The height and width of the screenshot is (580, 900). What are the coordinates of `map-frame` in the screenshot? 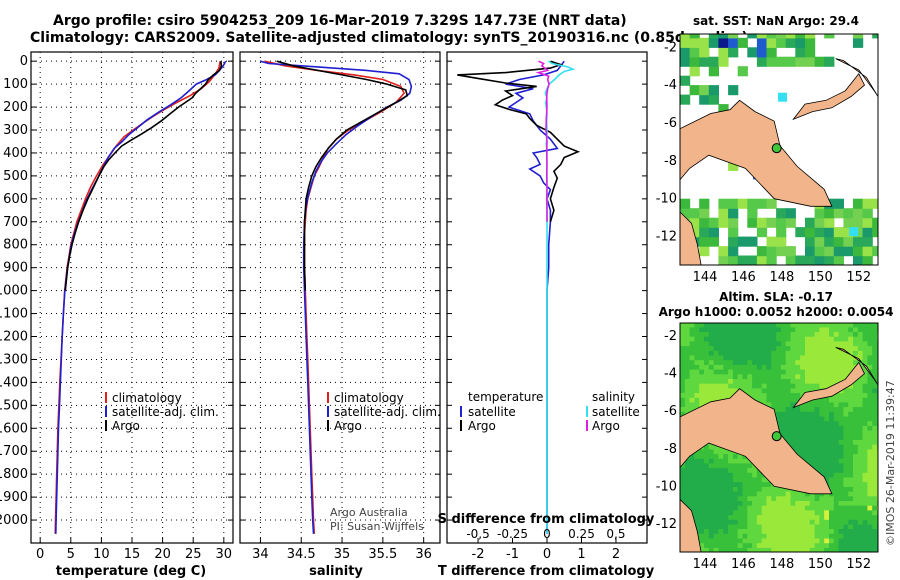 It's located at (779, 437).